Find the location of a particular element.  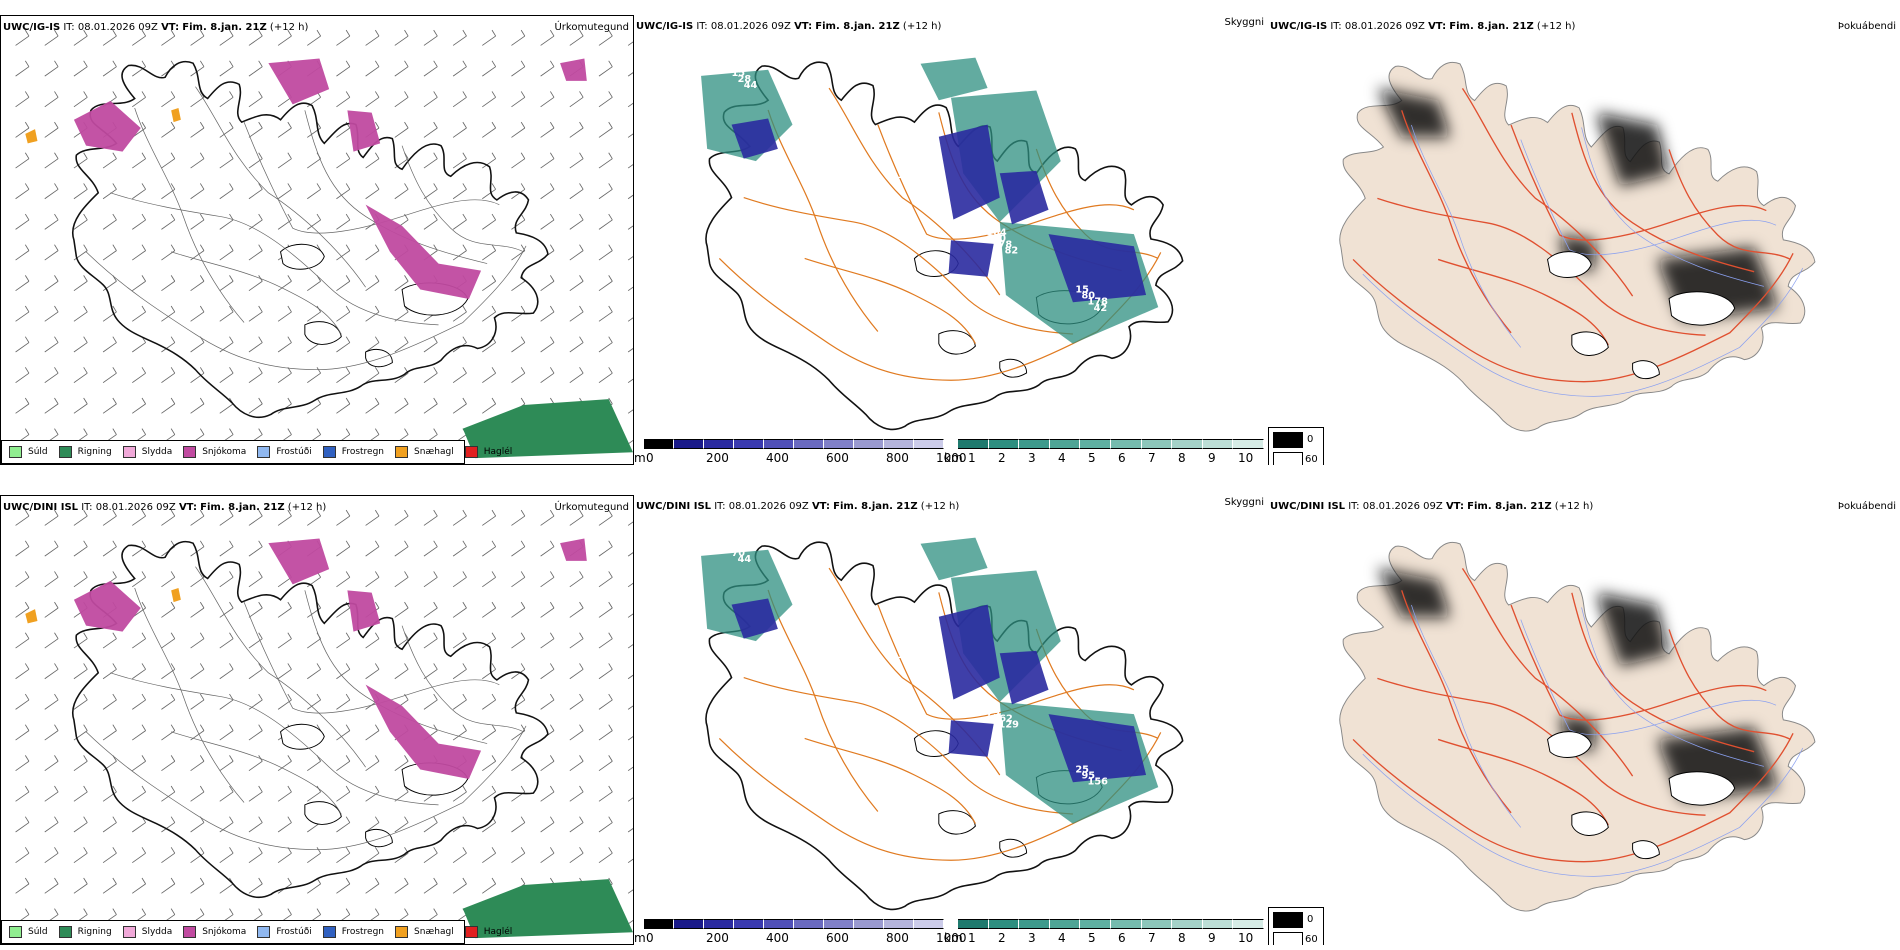

legend-item: Snjókoma is located at coordinates (214, 452).